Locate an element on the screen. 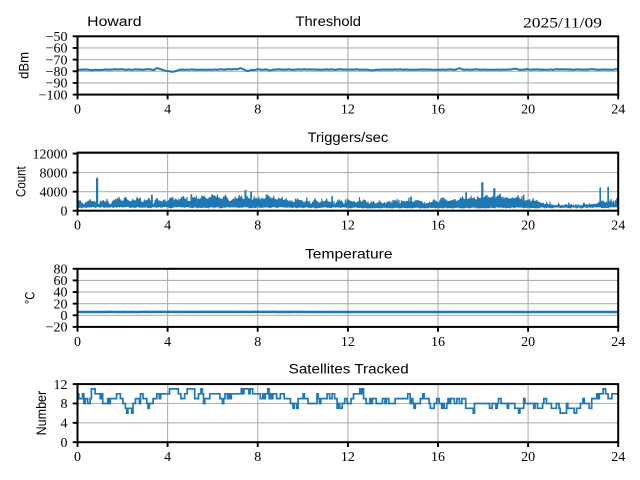 The image size is (640, 480). svg-text: Temperature is located at coordinates (349, 253).